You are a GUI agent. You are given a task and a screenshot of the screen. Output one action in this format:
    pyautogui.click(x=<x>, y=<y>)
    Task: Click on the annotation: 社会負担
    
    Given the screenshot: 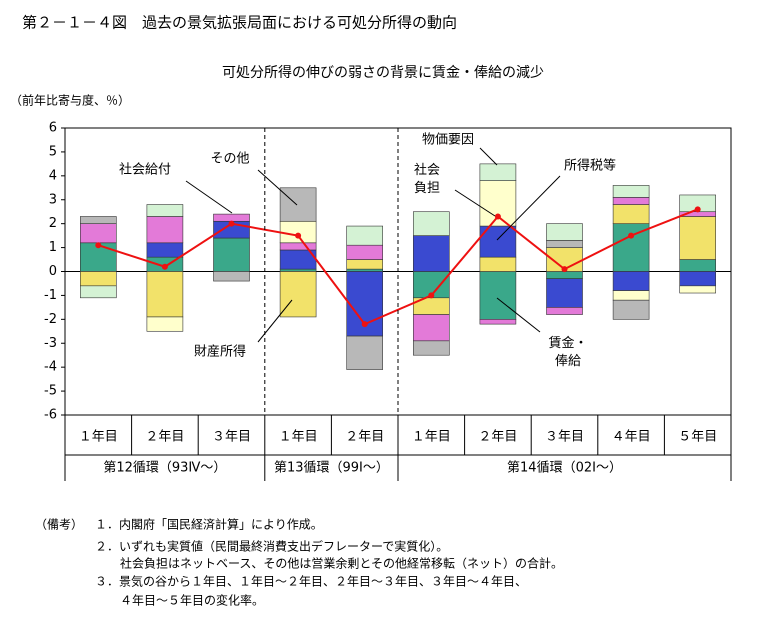 What is the action you would take?
    pyautogui.click(x=427, y=179)
    